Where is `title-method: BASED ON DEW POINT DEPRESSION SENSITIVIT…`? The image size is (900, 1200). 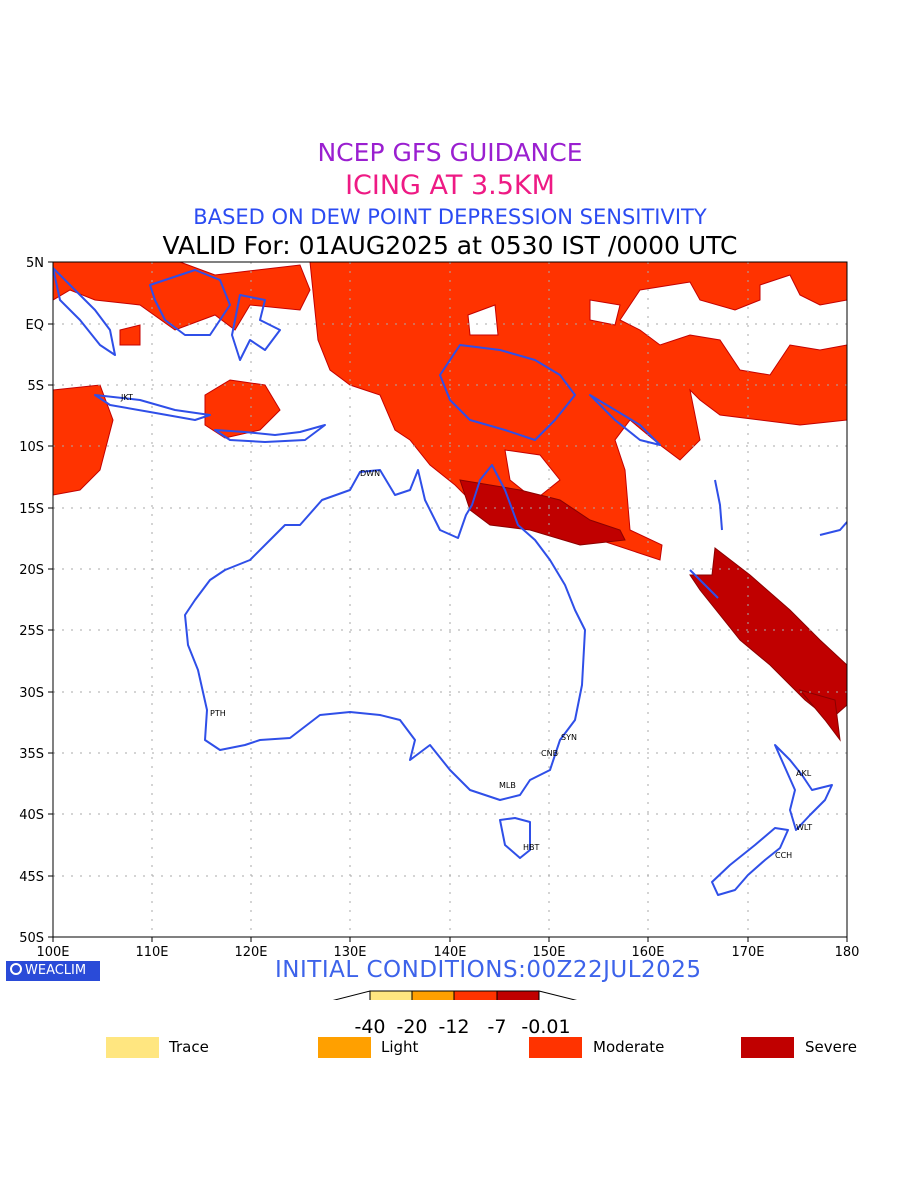 title-method: BASED ON DEW POINT DEPRESSION SENSITIVIT… is located at coordinates (450, 217).